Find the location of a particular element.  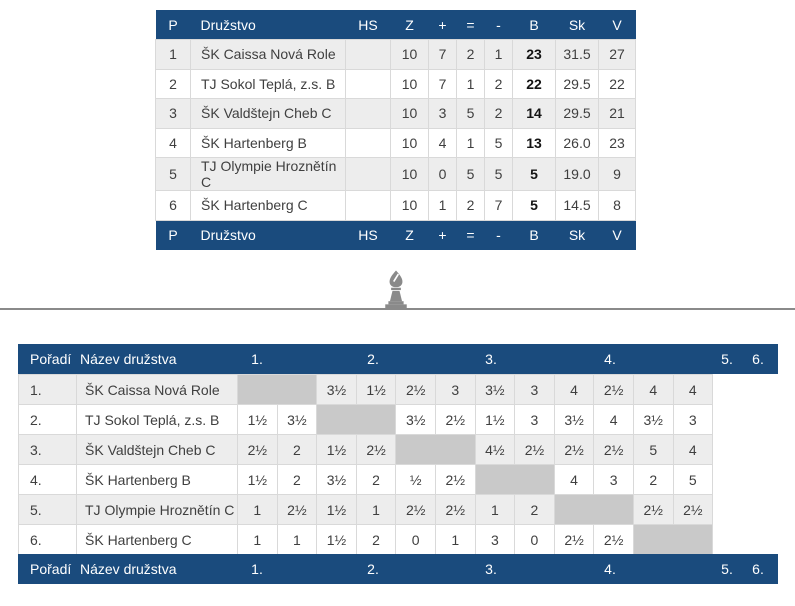

col-footer-draws: = is located at coordinates (470, 235).